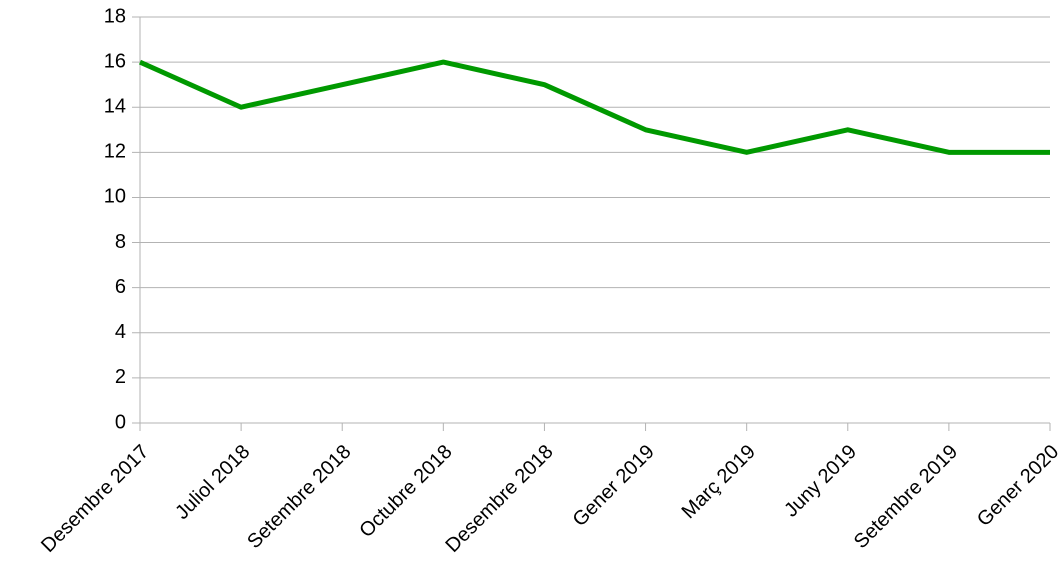 This screenshot has height=588, width=1058. What do you see at coordinates (120, 242) in the screenshot?
I see `y-tick-label: 8` at bounding box center [120, 242].